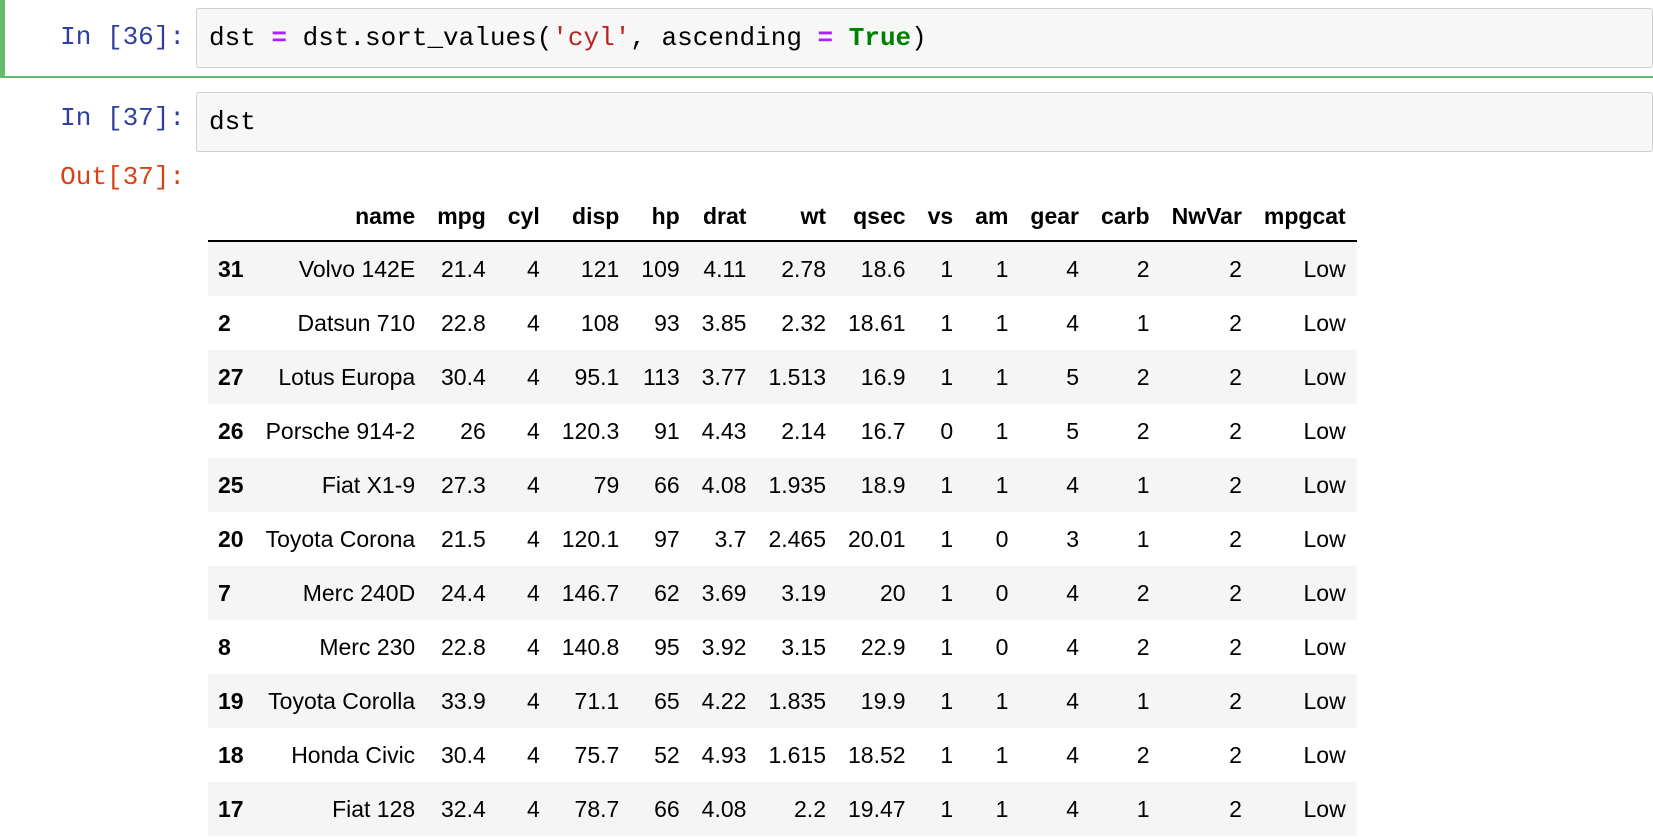 Image resolution: width=1653 pixels, height=839 pixels. What do you see at coordinates (1125, 217) in the screenshot?
I see `column-header: carb` at bounding box center [1125, 217].